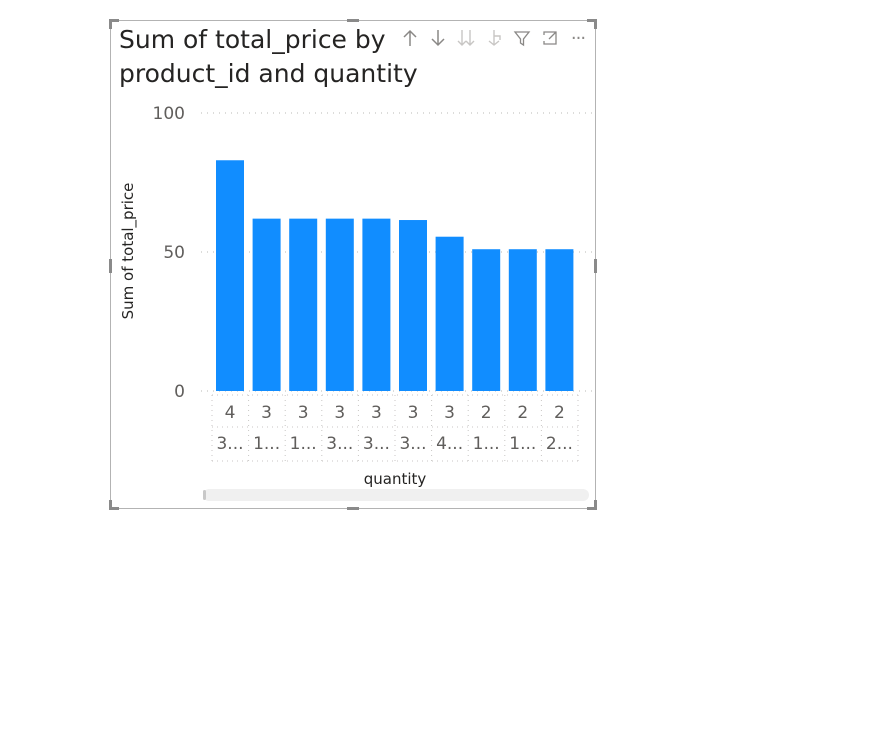 This screenshot has height=739, width=894. Describe the element at coordinates (595, 266) in the screenshot. I see `resize-handle-right` at that location.